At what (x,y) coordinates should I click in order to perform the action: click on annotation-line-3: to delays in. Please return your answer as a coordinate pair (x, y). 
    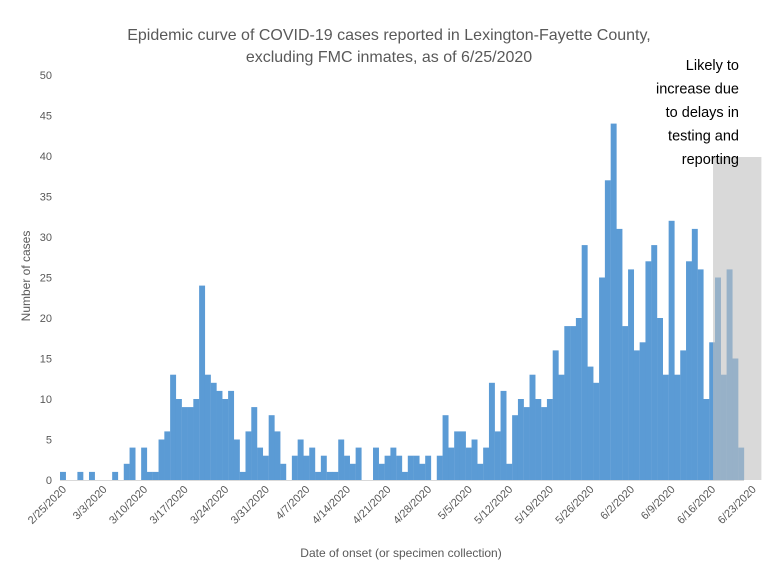
    Looking at the image, I should click on (702, 113).